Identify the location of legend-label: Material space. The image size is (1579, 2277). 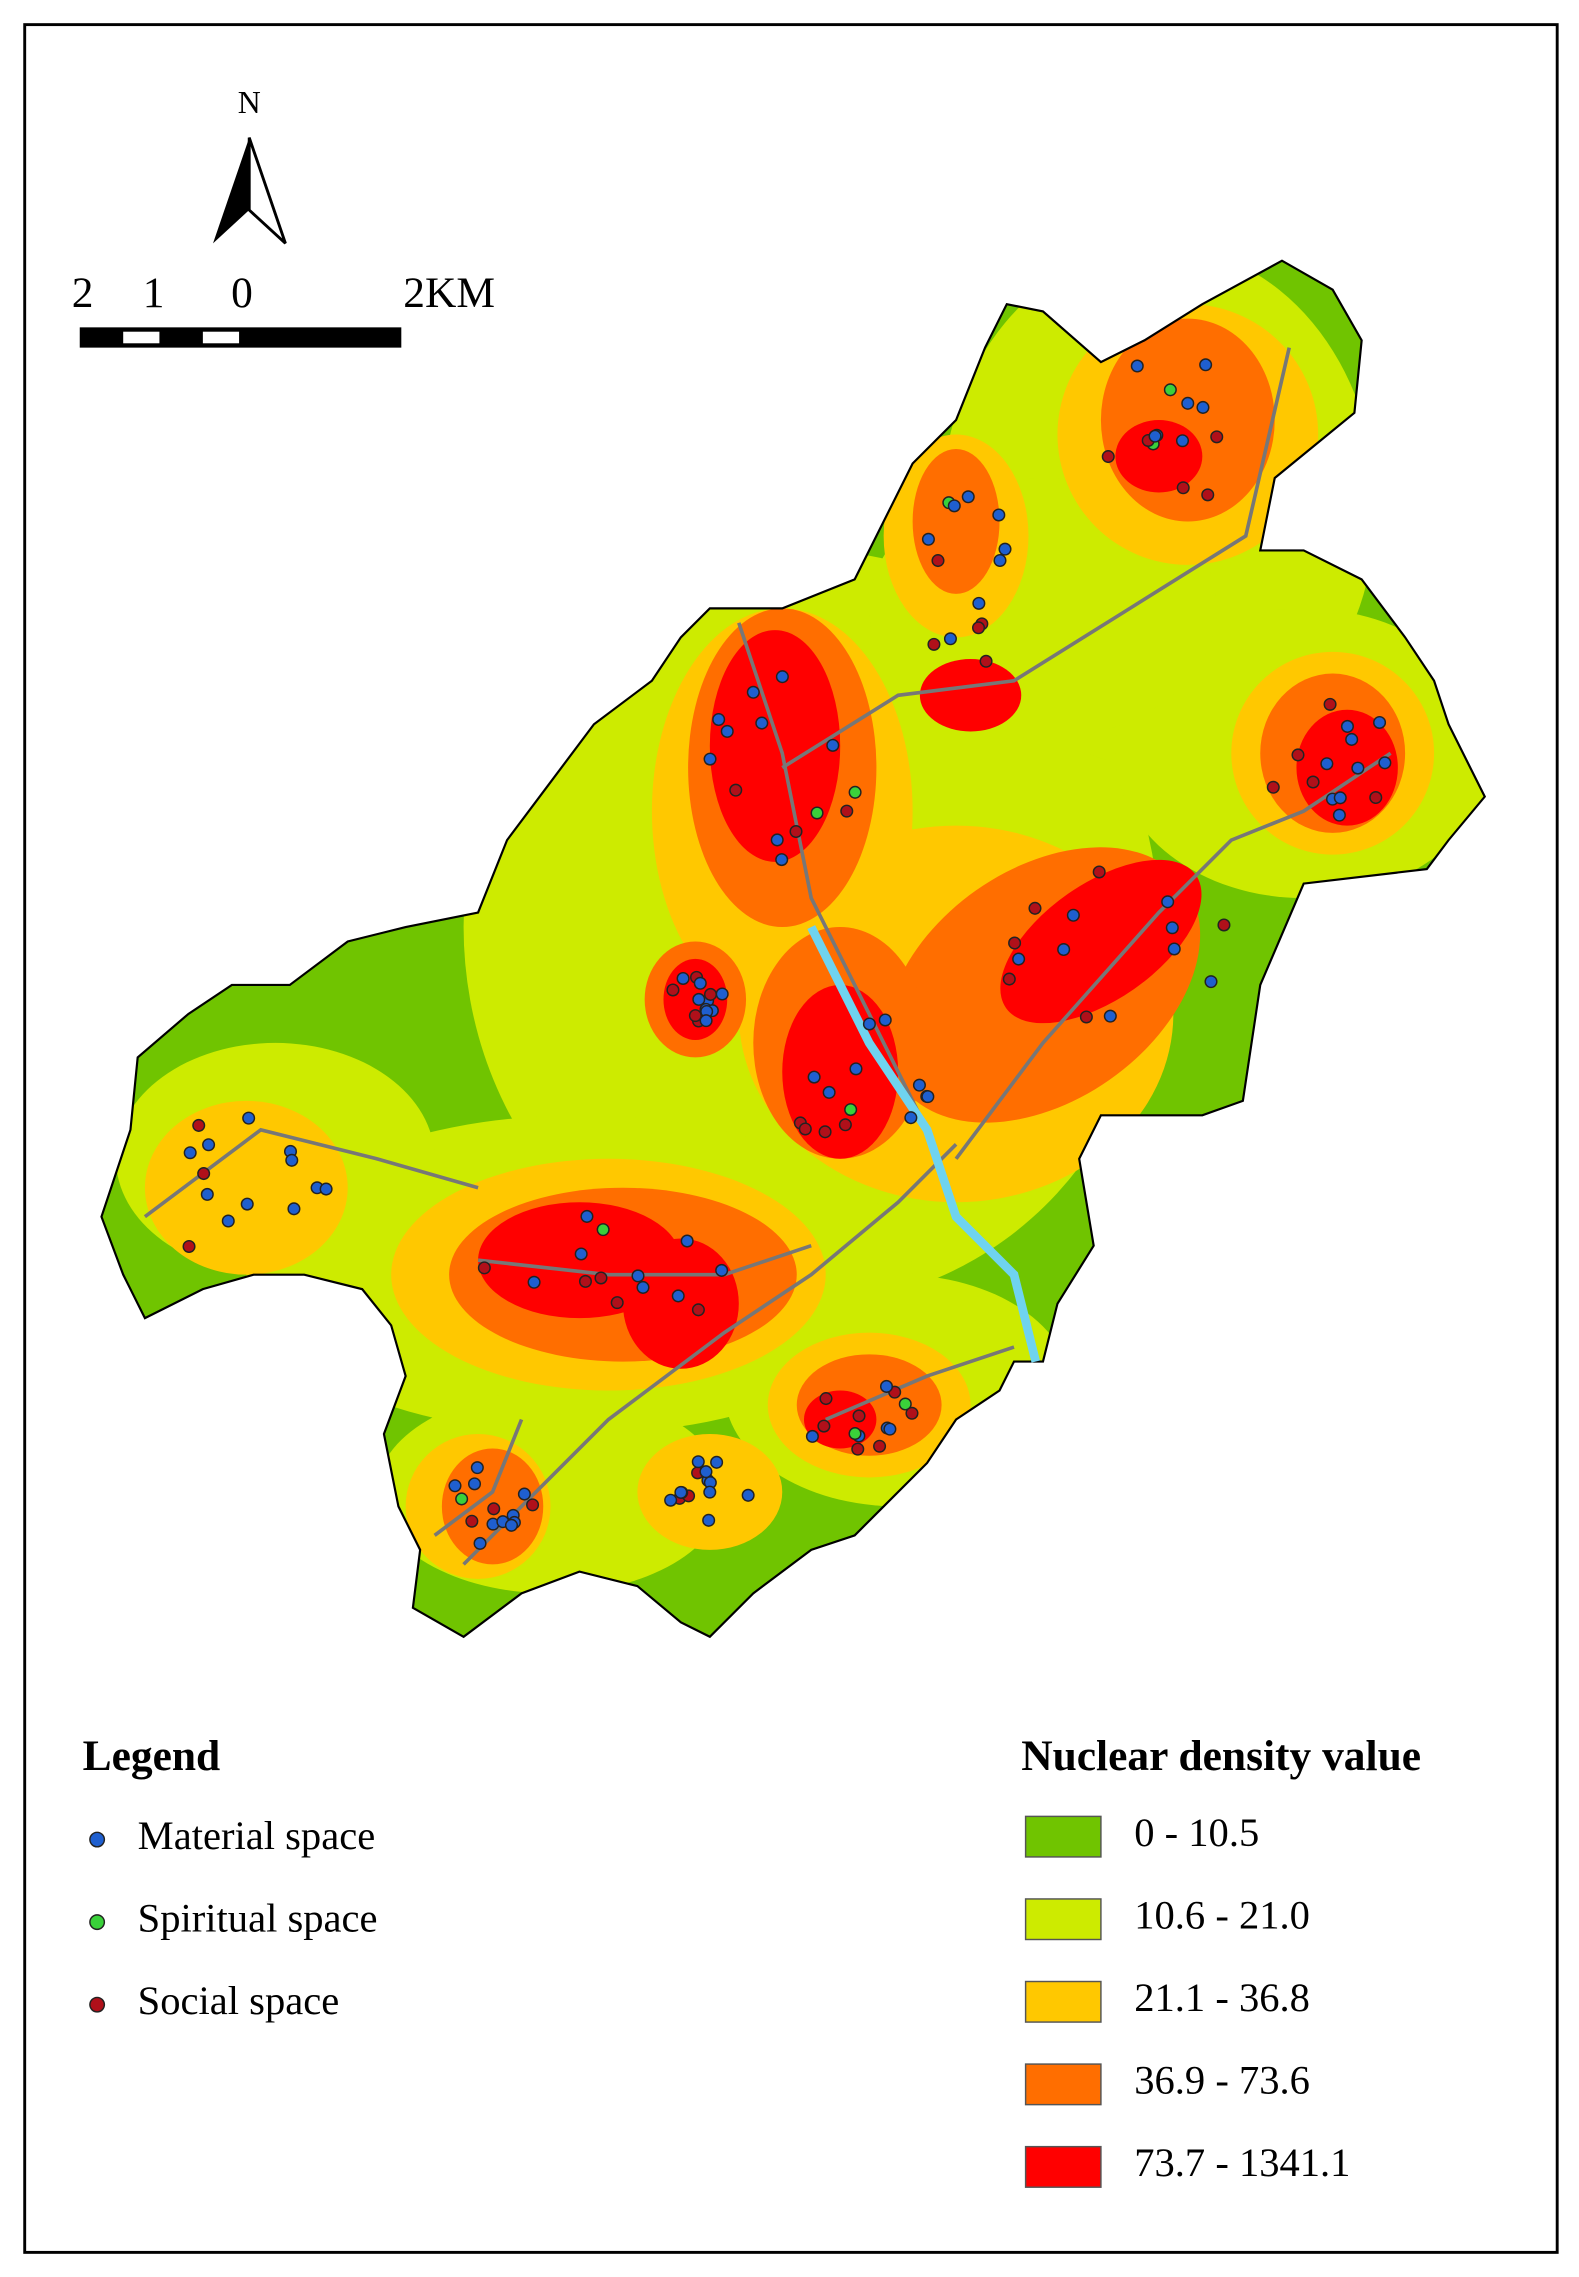
(257, 1835).